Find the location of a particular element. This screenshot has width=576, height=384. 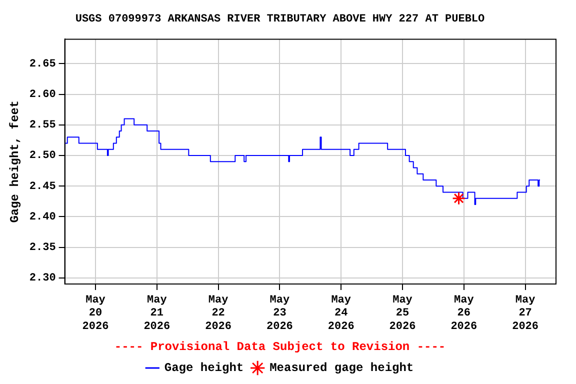

y-tick-label: 2.65 is located at coordinates (42, 64).